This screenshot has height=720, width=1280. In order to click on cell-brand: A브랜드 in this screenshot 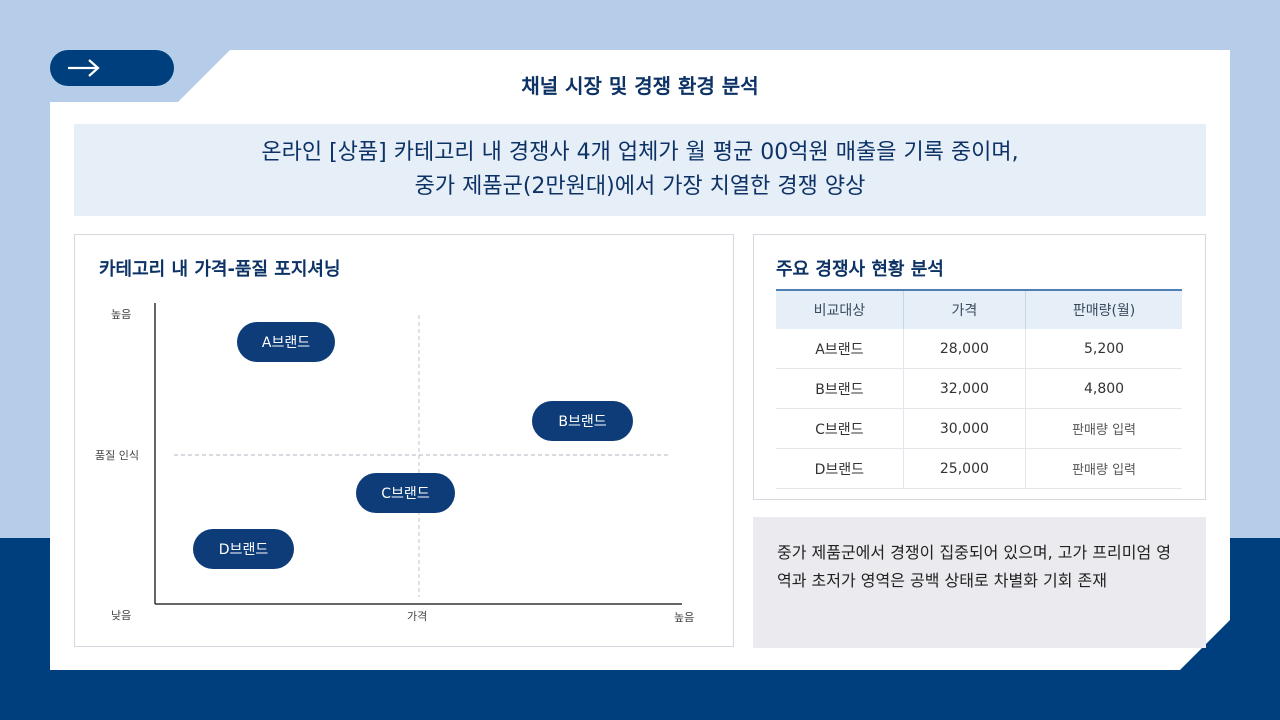, I will do `click(840, 349)`.